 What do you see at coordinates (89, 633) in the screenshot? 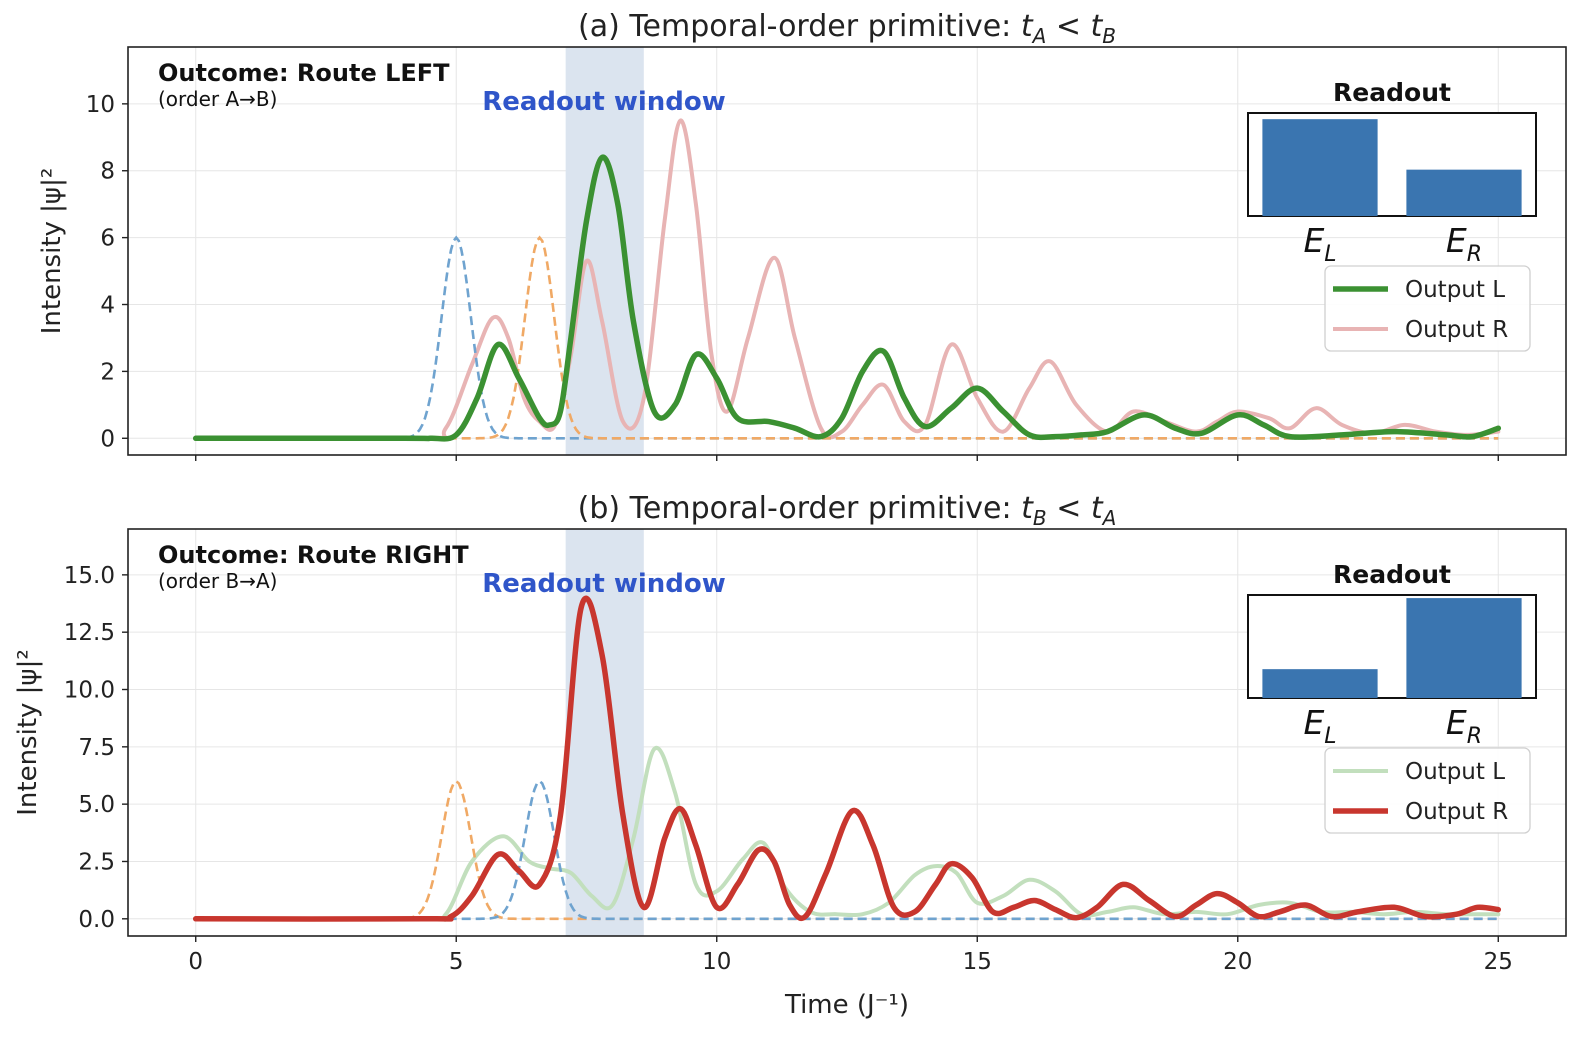
I see `y-tick-label: 12.5` at bounding box center [89, 633].